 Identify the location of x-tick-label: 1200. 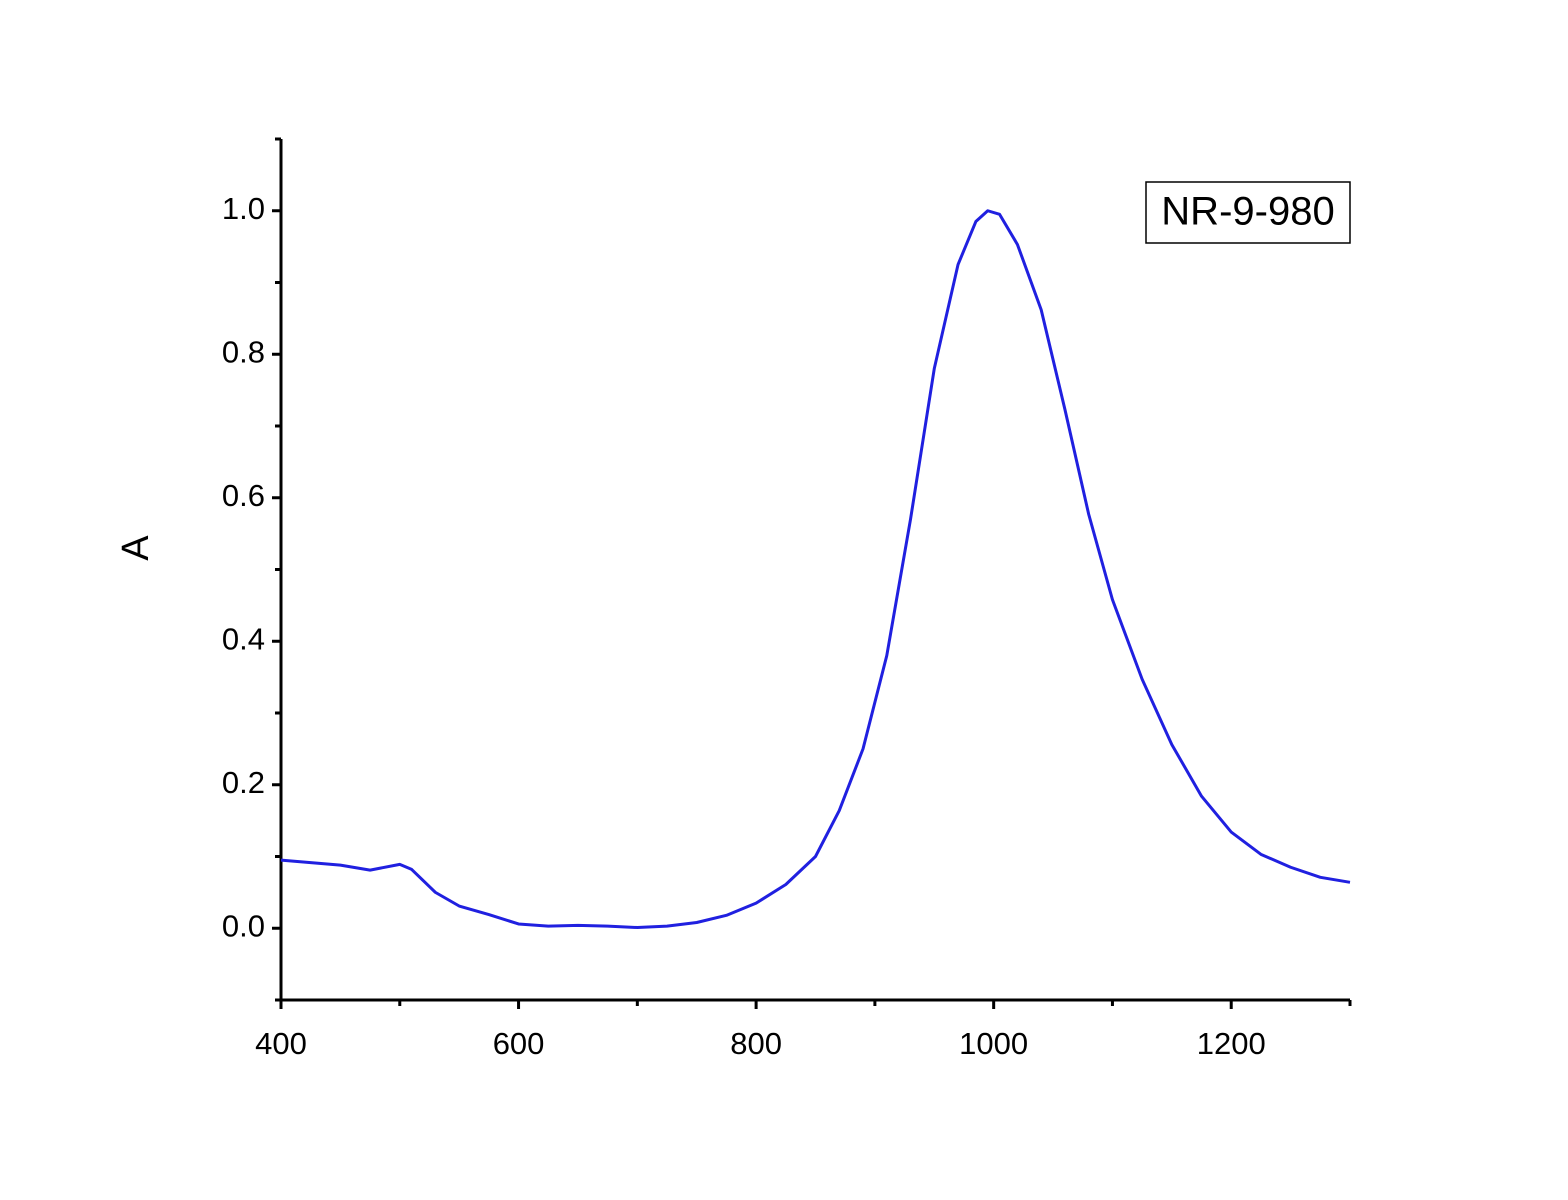
(1231, 1043).